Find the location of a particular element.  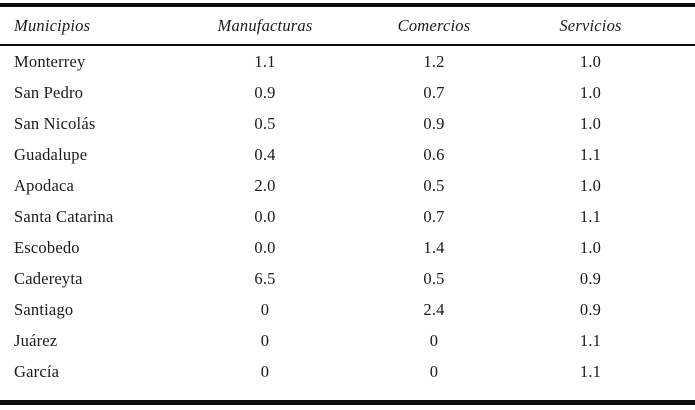

column-header-municipios: Municipios is located at coordinates (95, 26).